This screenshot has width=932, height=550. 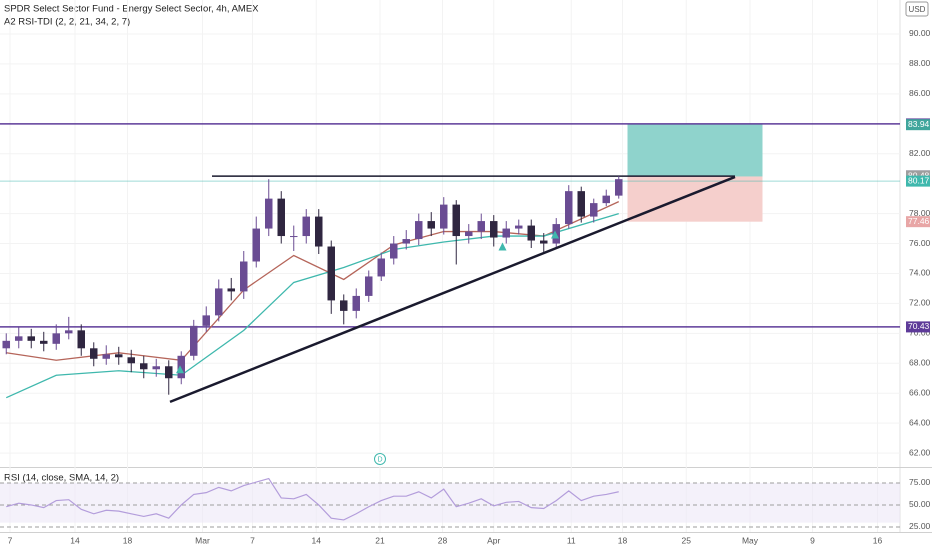 I want to click on price-label: 83.94, so click(x=919, y=124).